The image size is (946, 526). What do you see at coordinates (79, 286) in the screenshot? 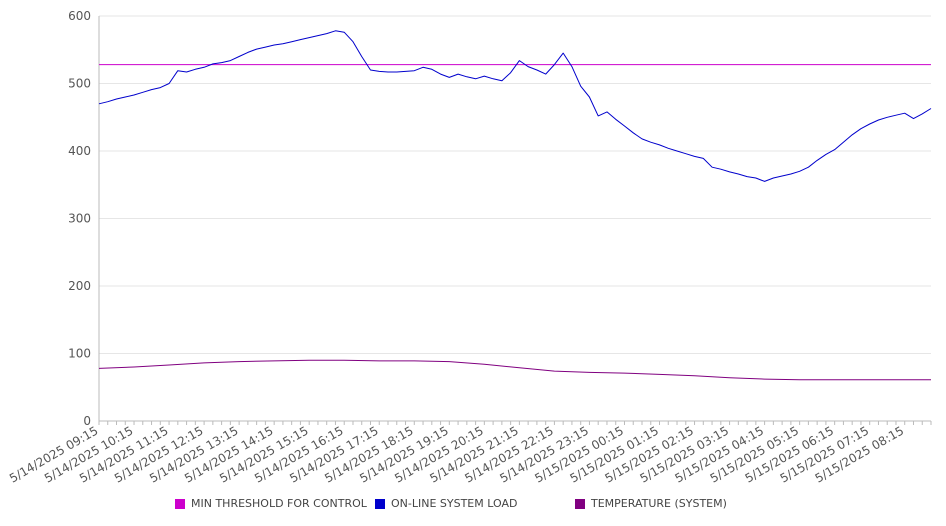
I see `y-tick-label-200: 200` at bounding box center [79, 286].